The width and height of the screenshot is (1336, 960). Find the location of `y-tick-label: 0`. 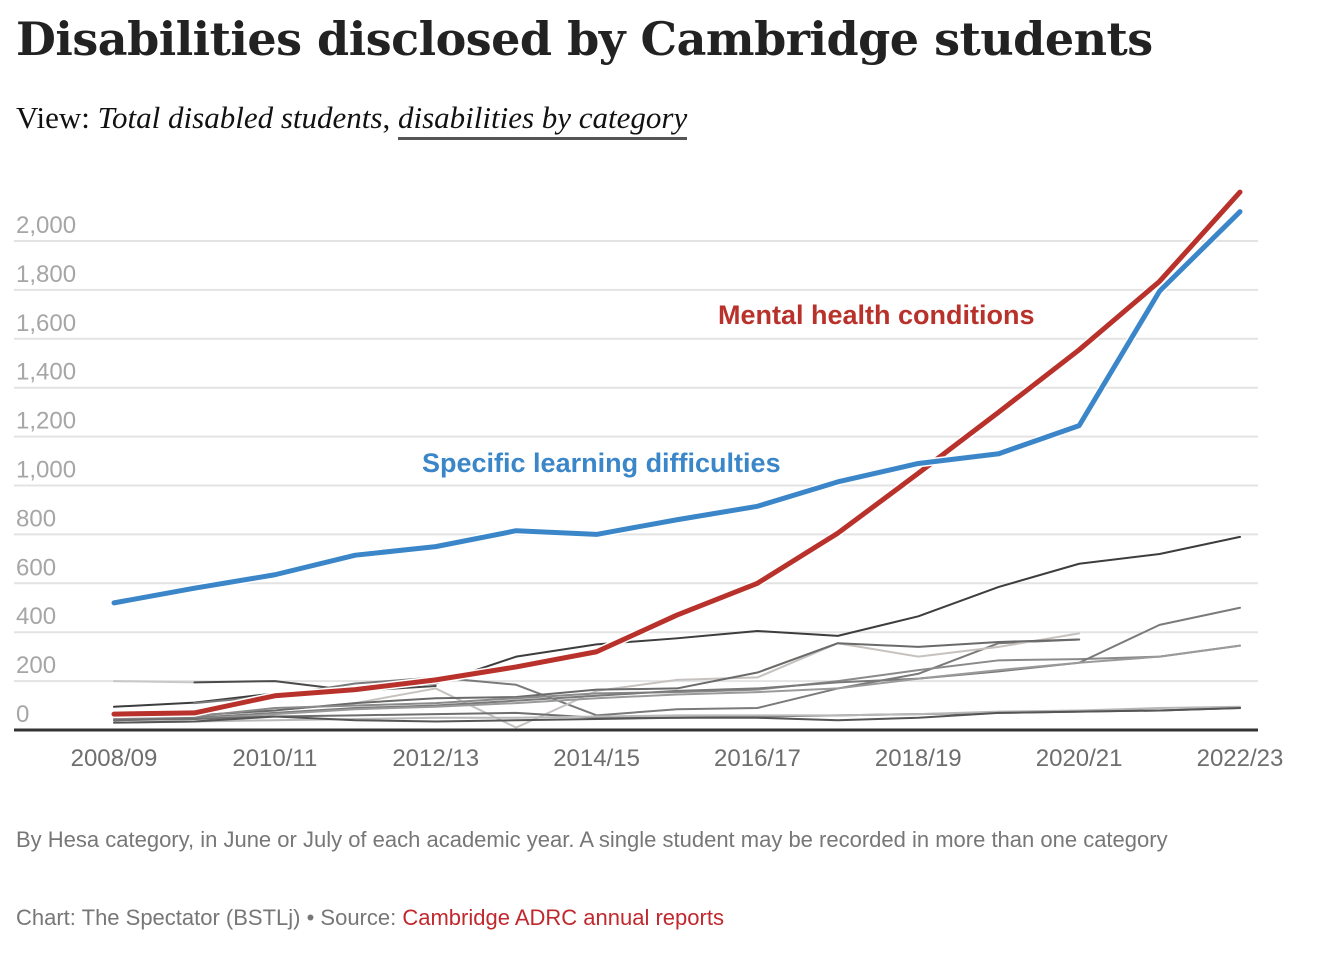

y-tick-label: 0 is located at coordinates (22, 714).